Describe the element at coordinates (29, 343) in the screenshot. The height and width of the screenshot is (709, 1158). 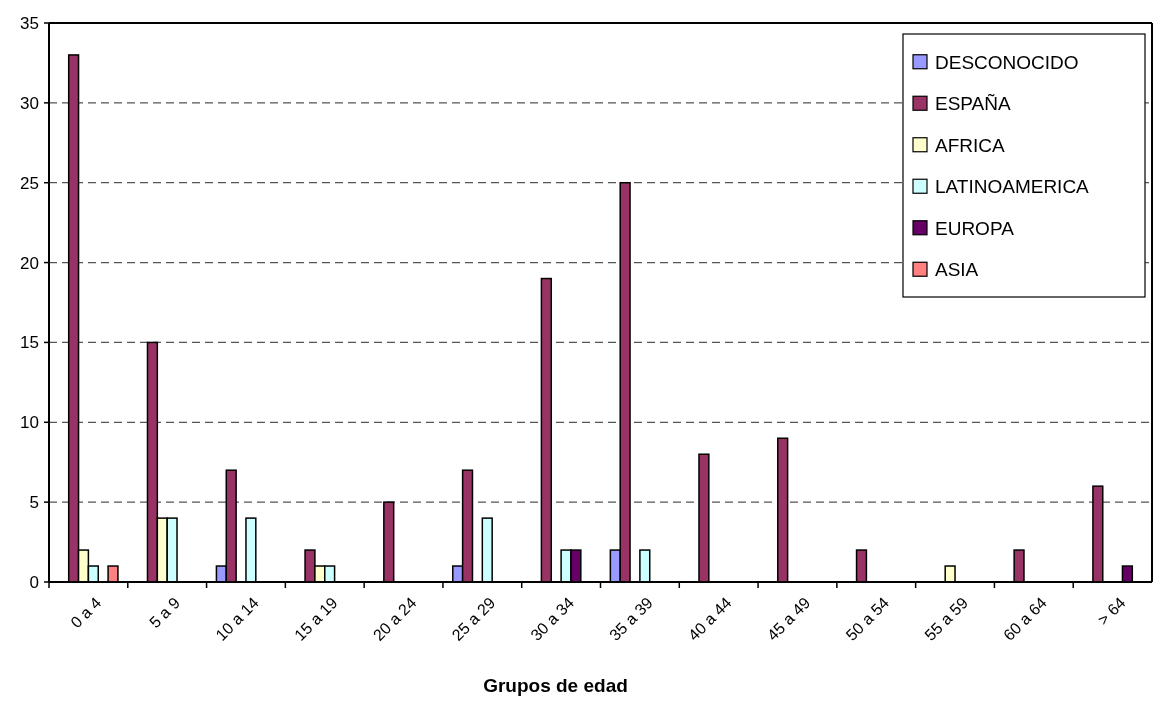
I see `y-tick-label: 15` at that location.